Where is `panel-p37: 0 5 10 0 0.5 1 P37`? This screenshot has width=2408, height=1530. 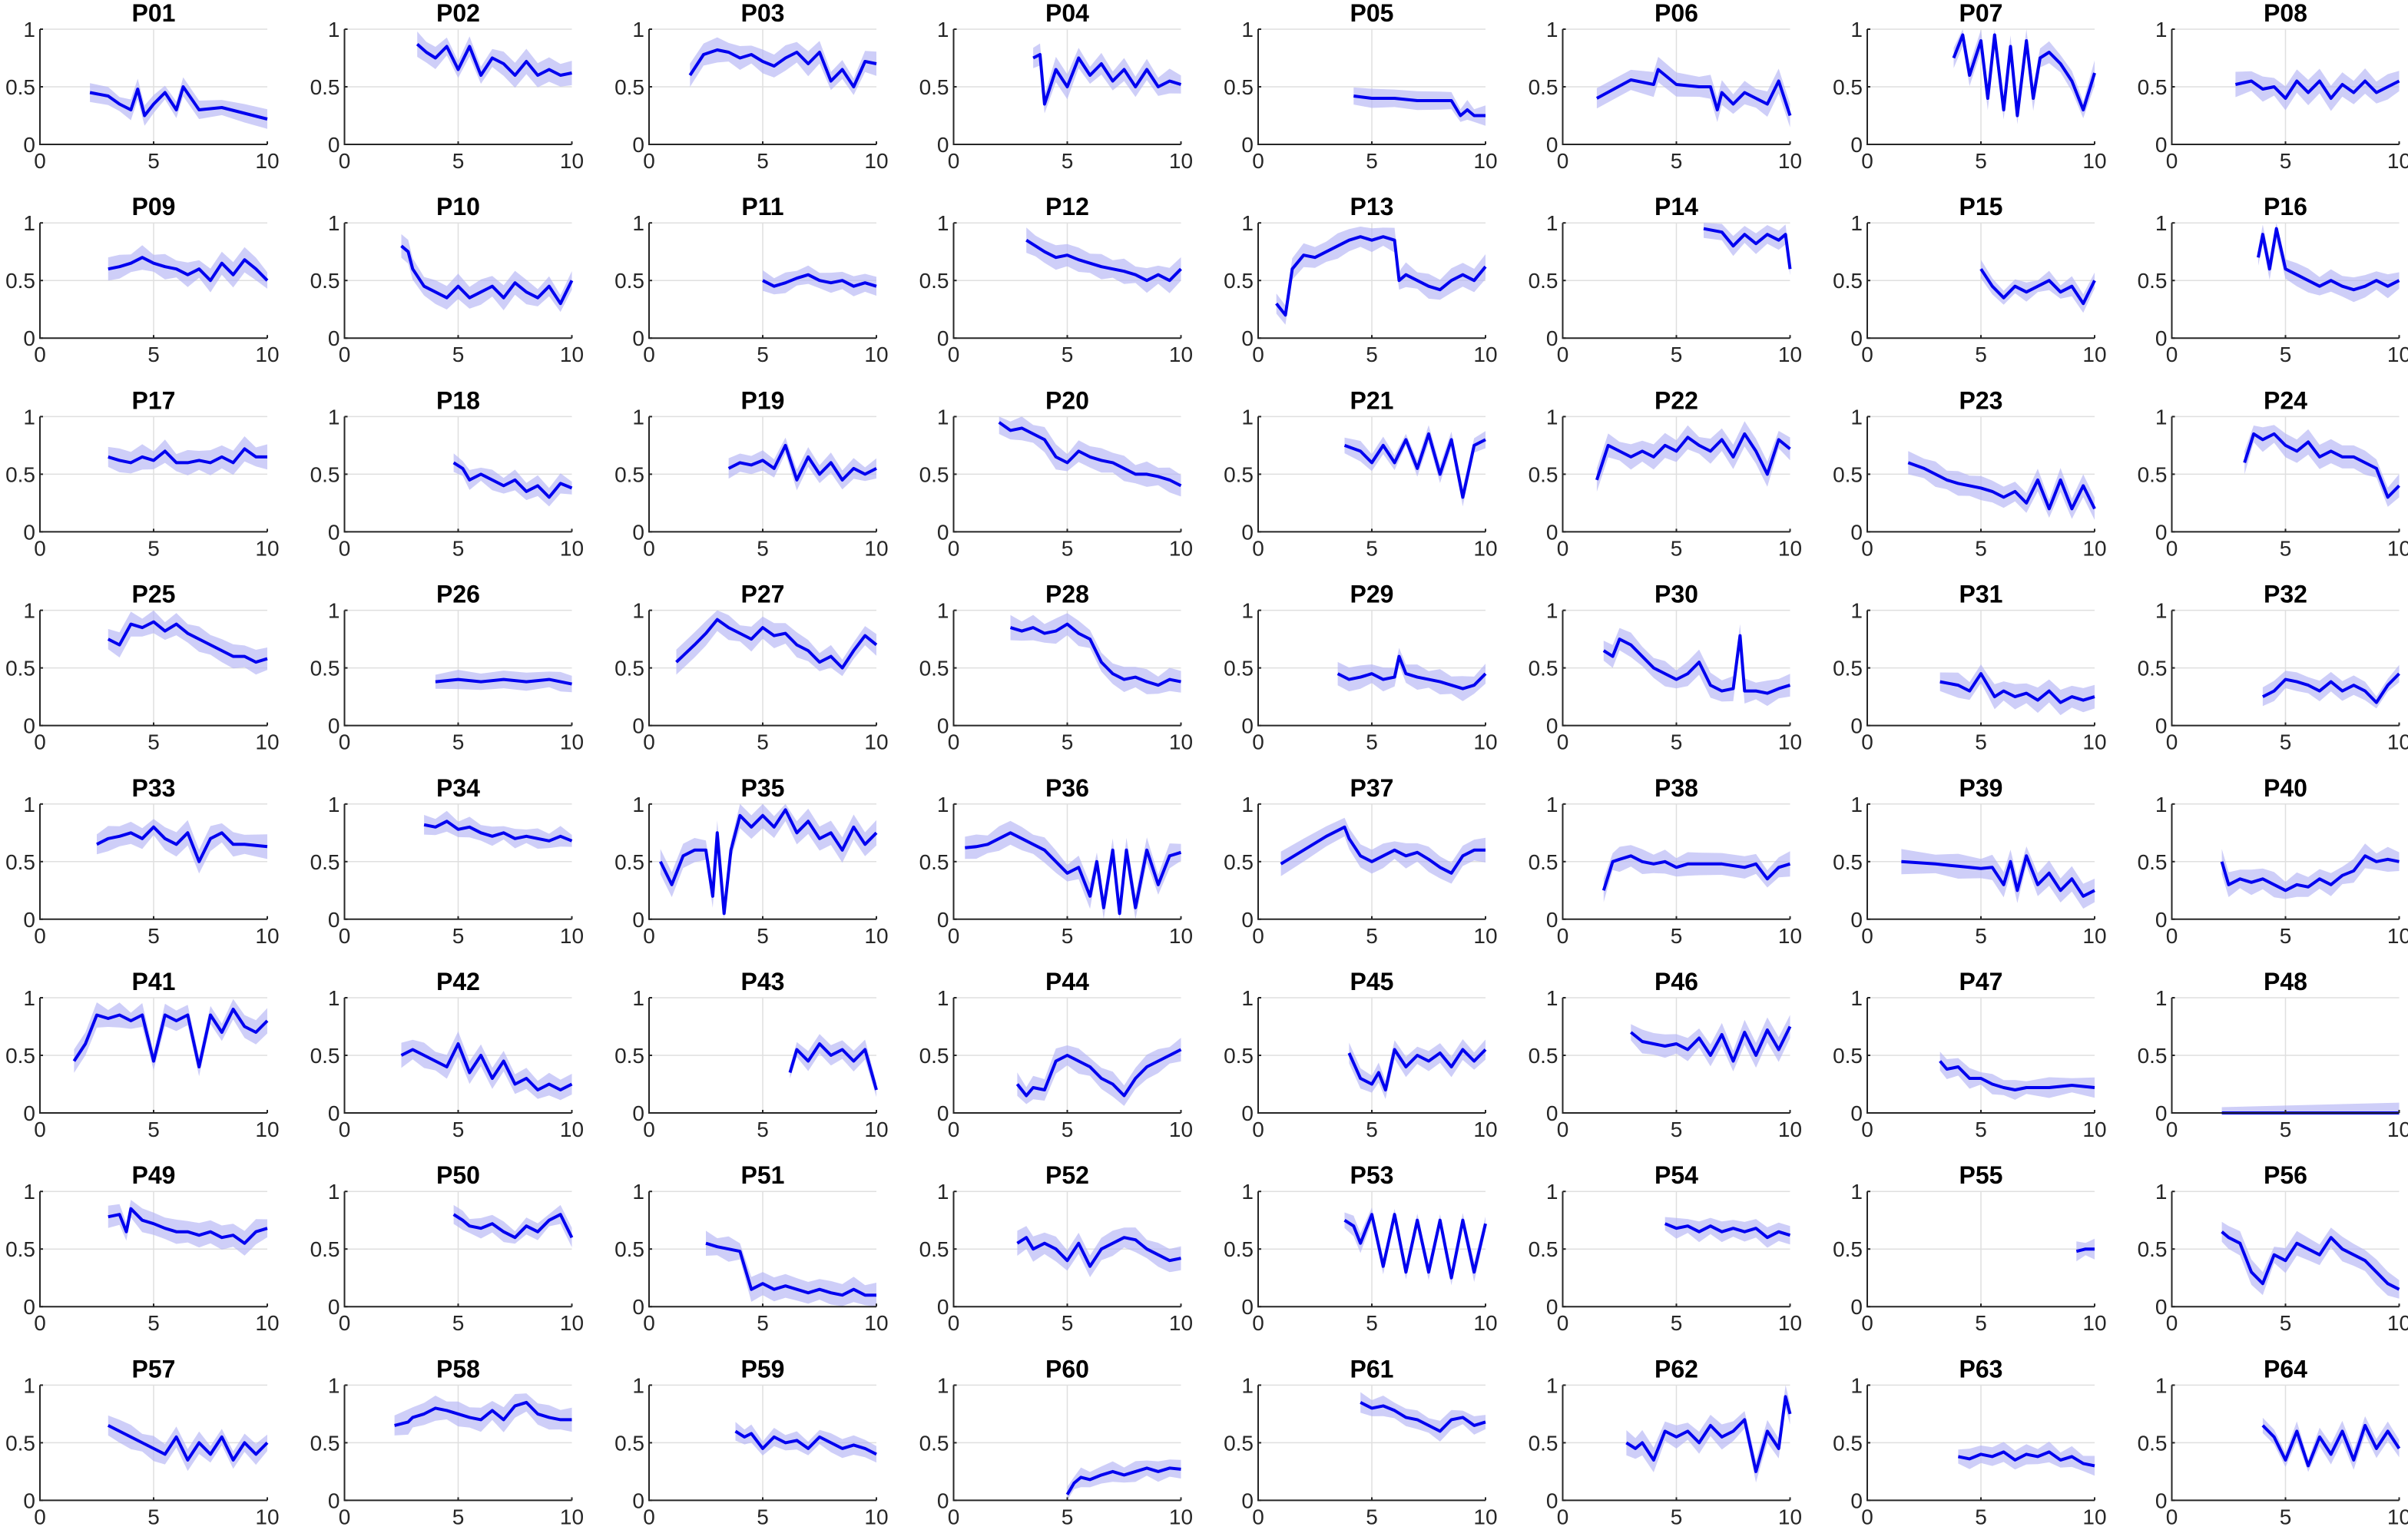 panel-p37: 0 5 10 0 0.5 1 P37 is located at coordinates (1361, 861).